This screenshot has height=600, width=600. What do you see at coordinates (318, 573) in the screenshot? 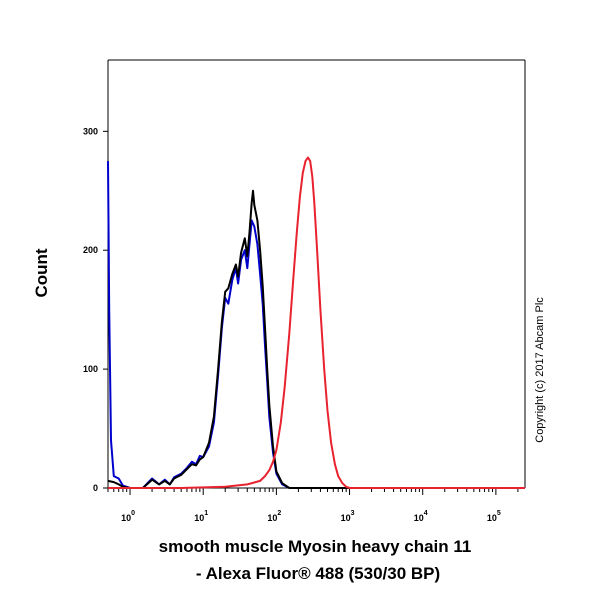
I see `x-axis-title-line-2: - Alexa Fluor® 488 (530/30 BP)` at bounding box center [318, 573].